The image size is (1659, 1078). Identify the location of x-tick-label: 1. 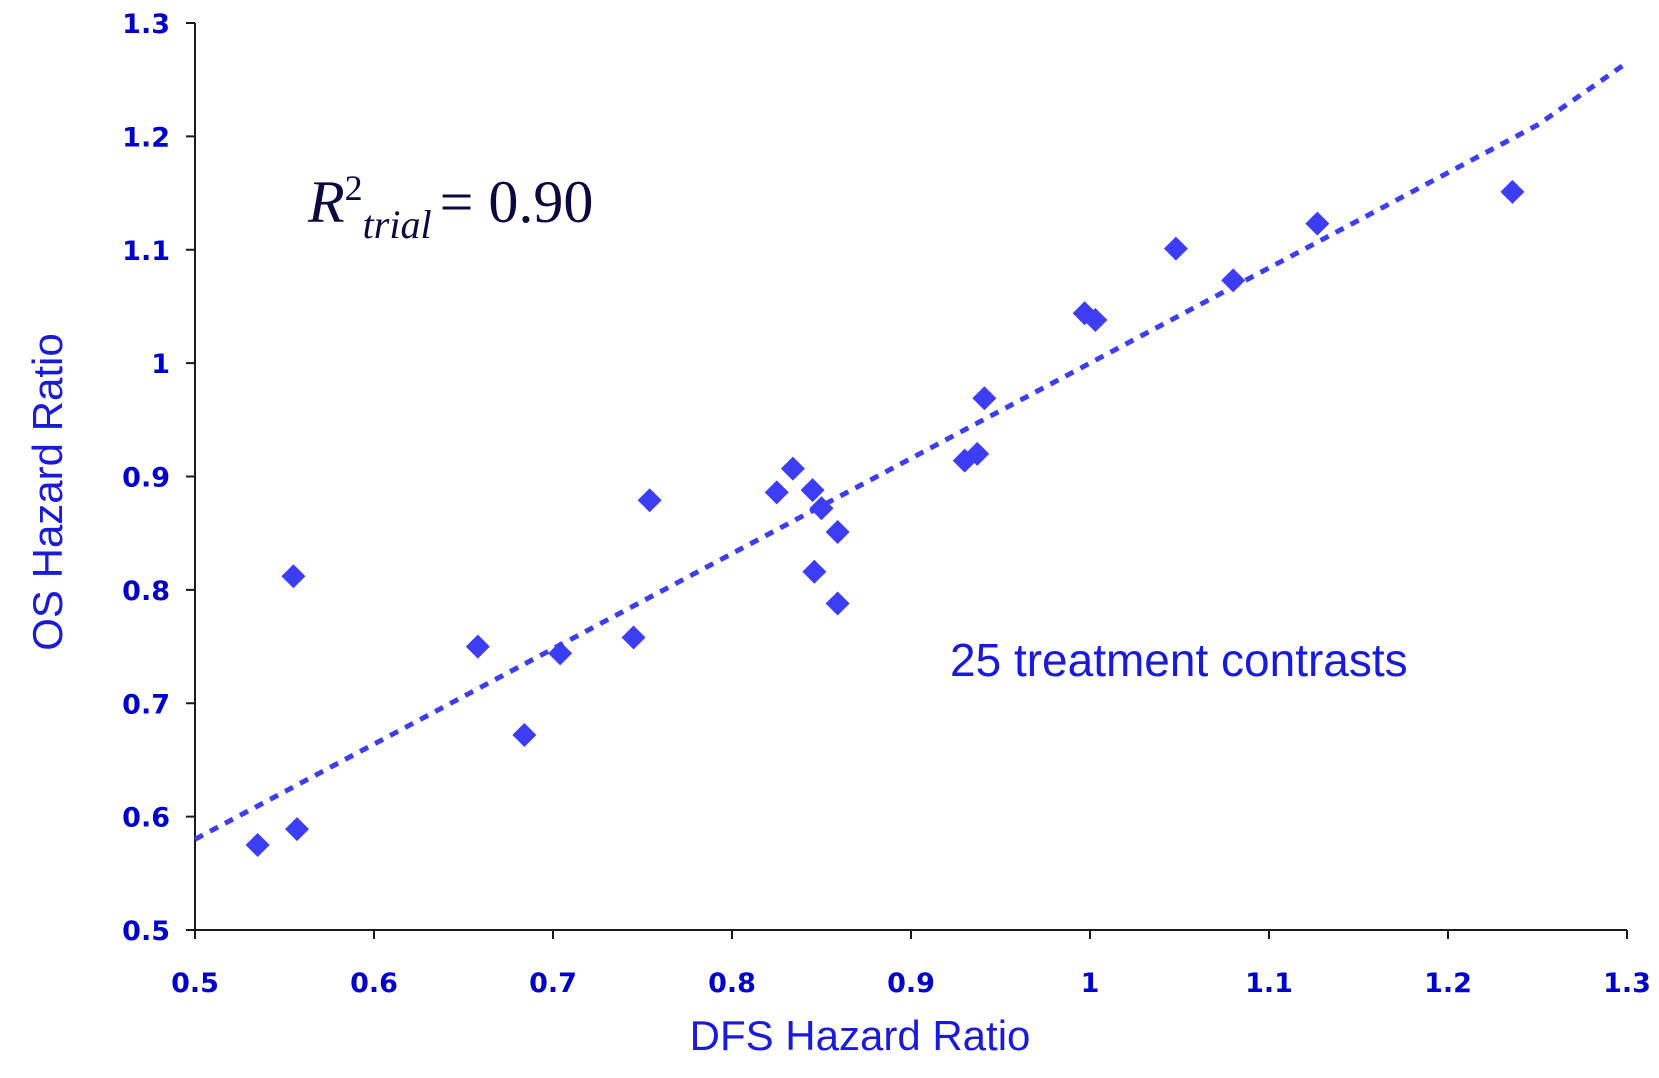
(1090, 983).